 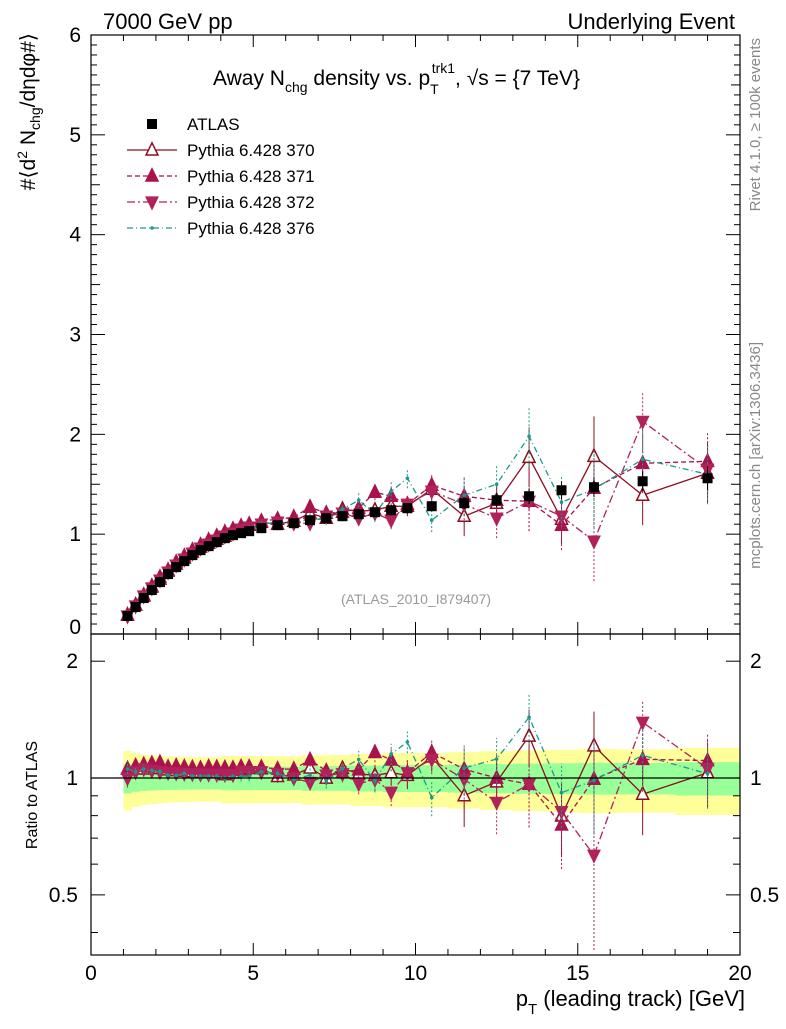 I want to click on y-tick-label: 6, so click(x=75, y=35).